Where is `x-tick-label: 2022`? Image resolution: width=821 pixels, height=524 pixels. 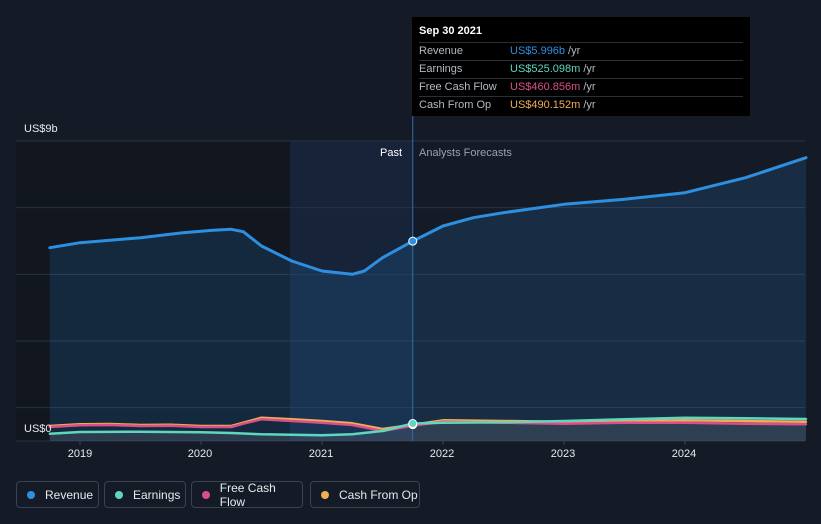
x-tick-label: 2022 is located at coordinates (442, 454).